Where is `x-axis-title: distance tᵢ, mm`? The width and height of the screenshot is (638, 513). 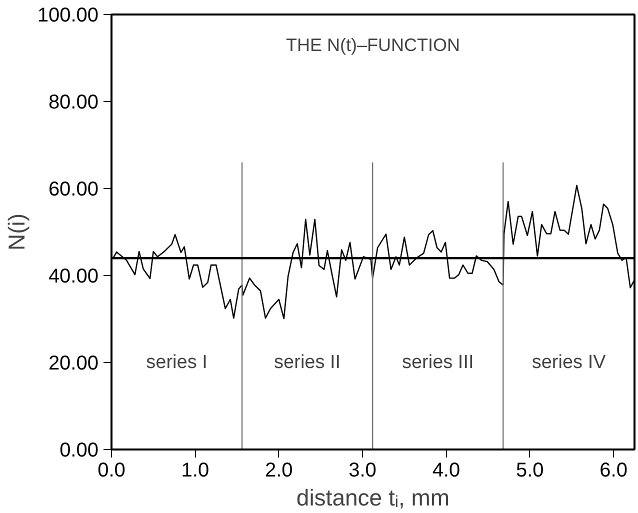 x-axis-title: distance tᵢ, mm is located at coordinates (373, 497).